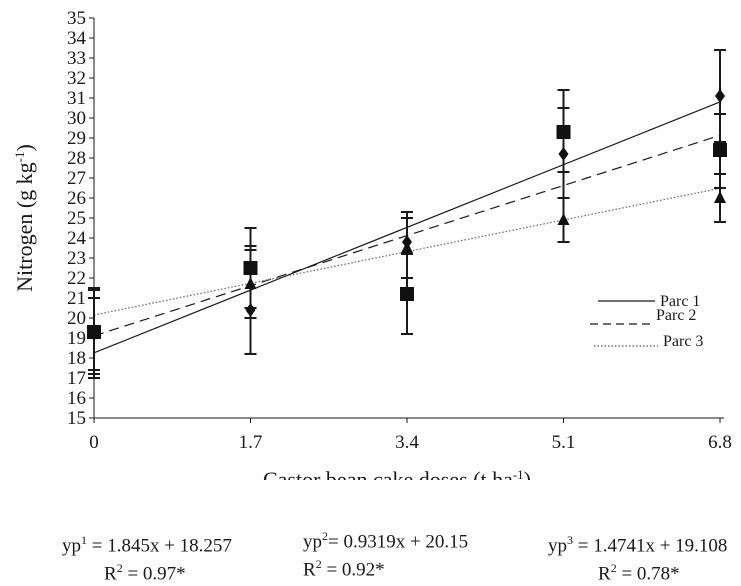  I want to click on y-tick-label: 24, so click(77, 238).